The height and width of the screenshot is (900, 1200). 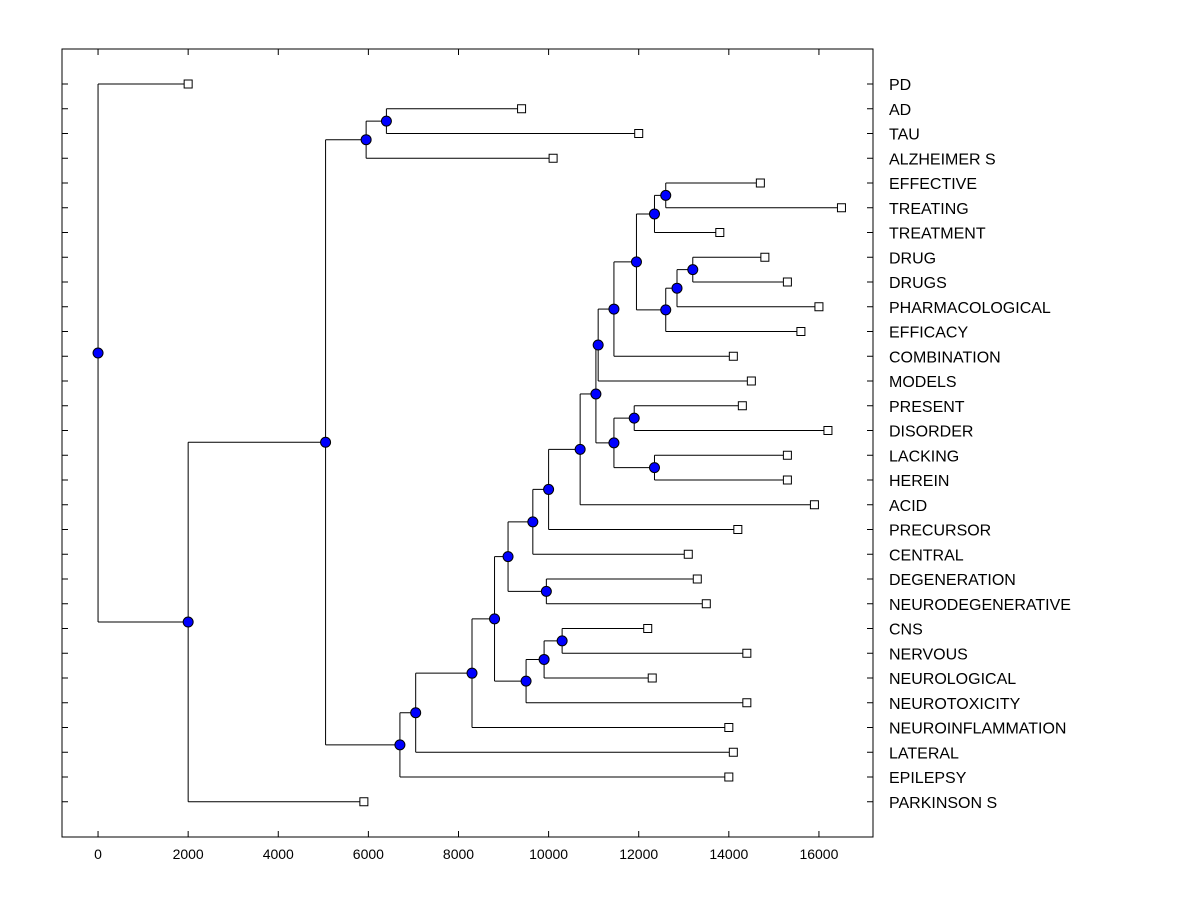 What do you see at coordinates (928, 778) in the screenshot?
I see `leaf-label: EPILEPSY` at bounding box center [928, 778].